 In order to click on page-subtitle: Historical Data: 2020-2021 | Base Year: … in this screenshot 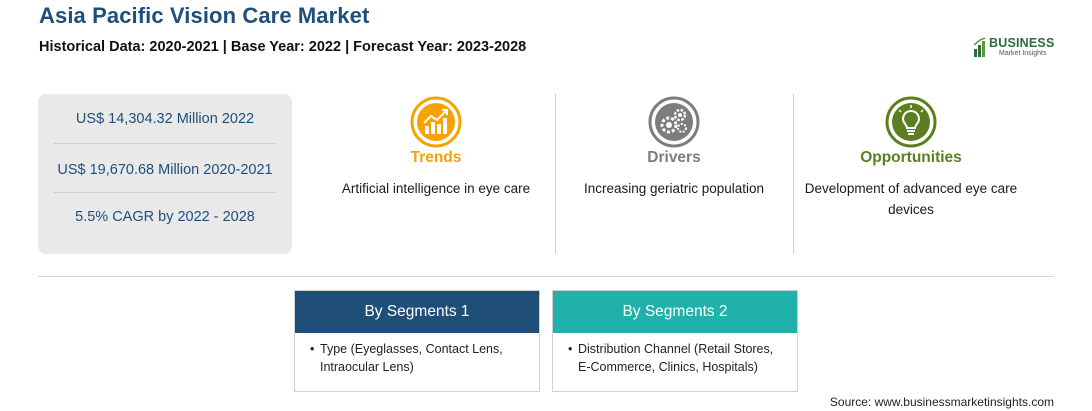, I will do `click(283, 47)`.